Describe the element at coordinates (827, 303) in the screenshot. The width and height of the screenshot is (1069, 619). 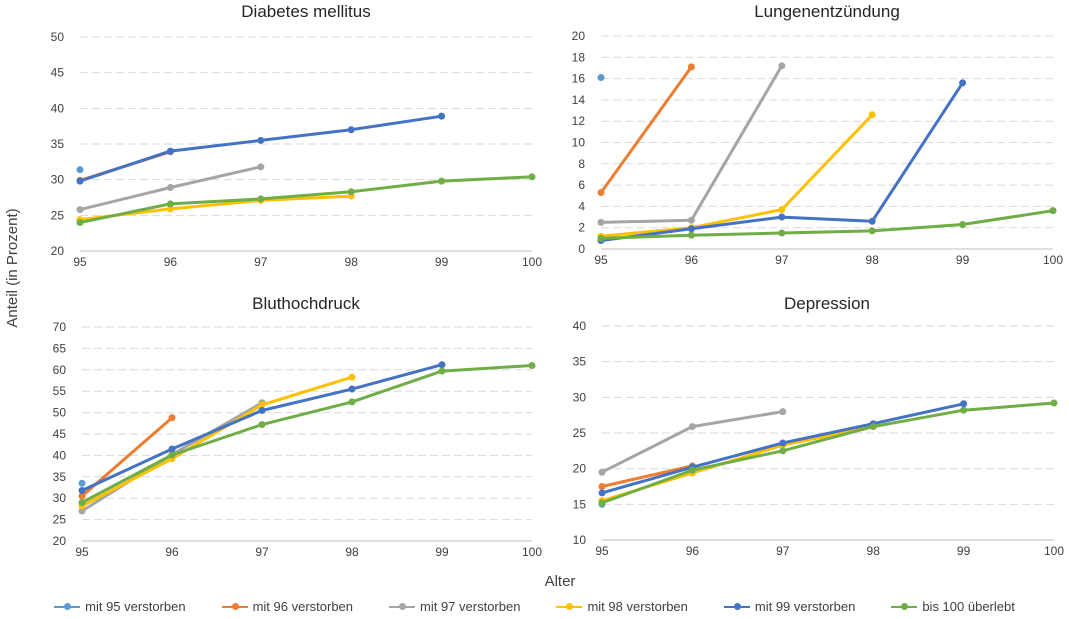
I see `panel-title: Depression` at that location.